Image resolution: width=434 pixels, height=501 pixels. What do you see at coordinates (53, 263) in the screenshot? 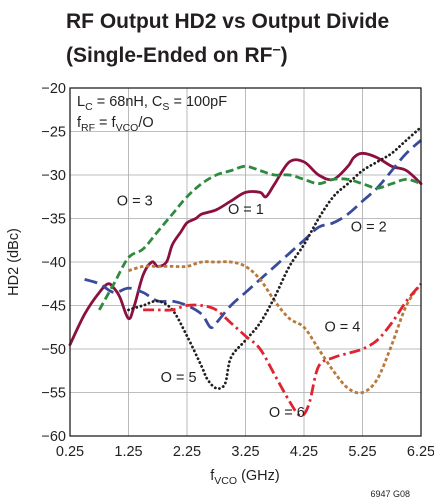
I see `y-tick-label: −40` at bounding box center [53, 263].